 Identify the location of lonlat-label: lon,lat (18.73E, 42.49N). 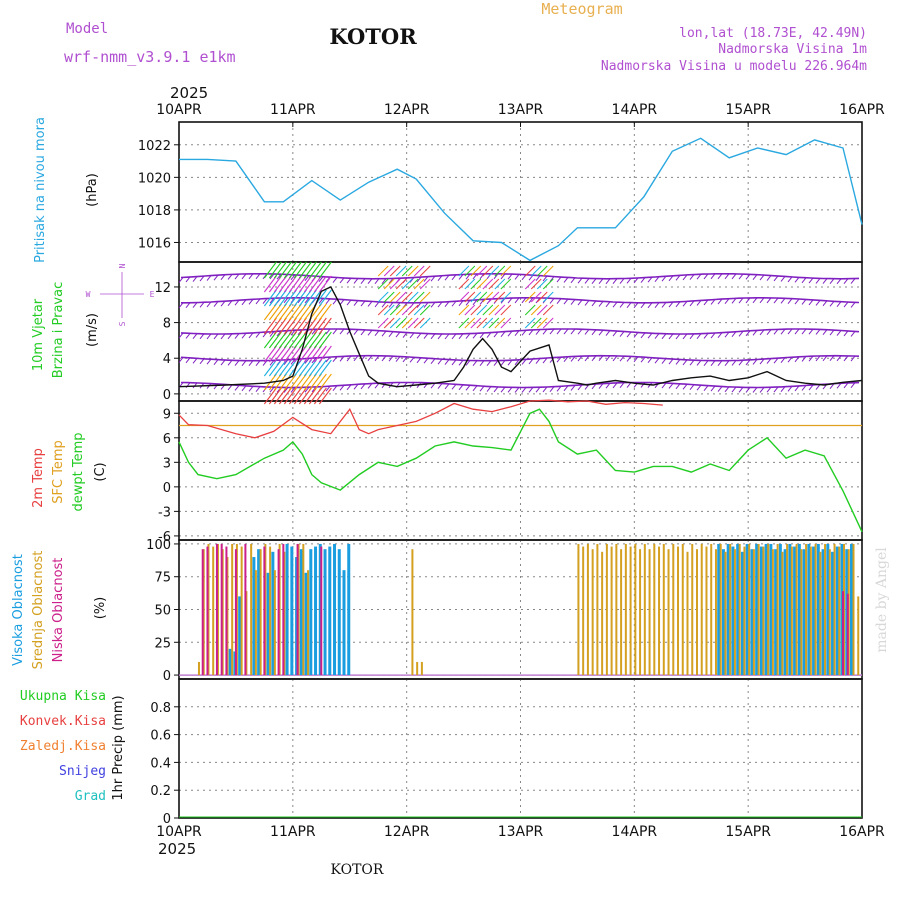
(773, 33).